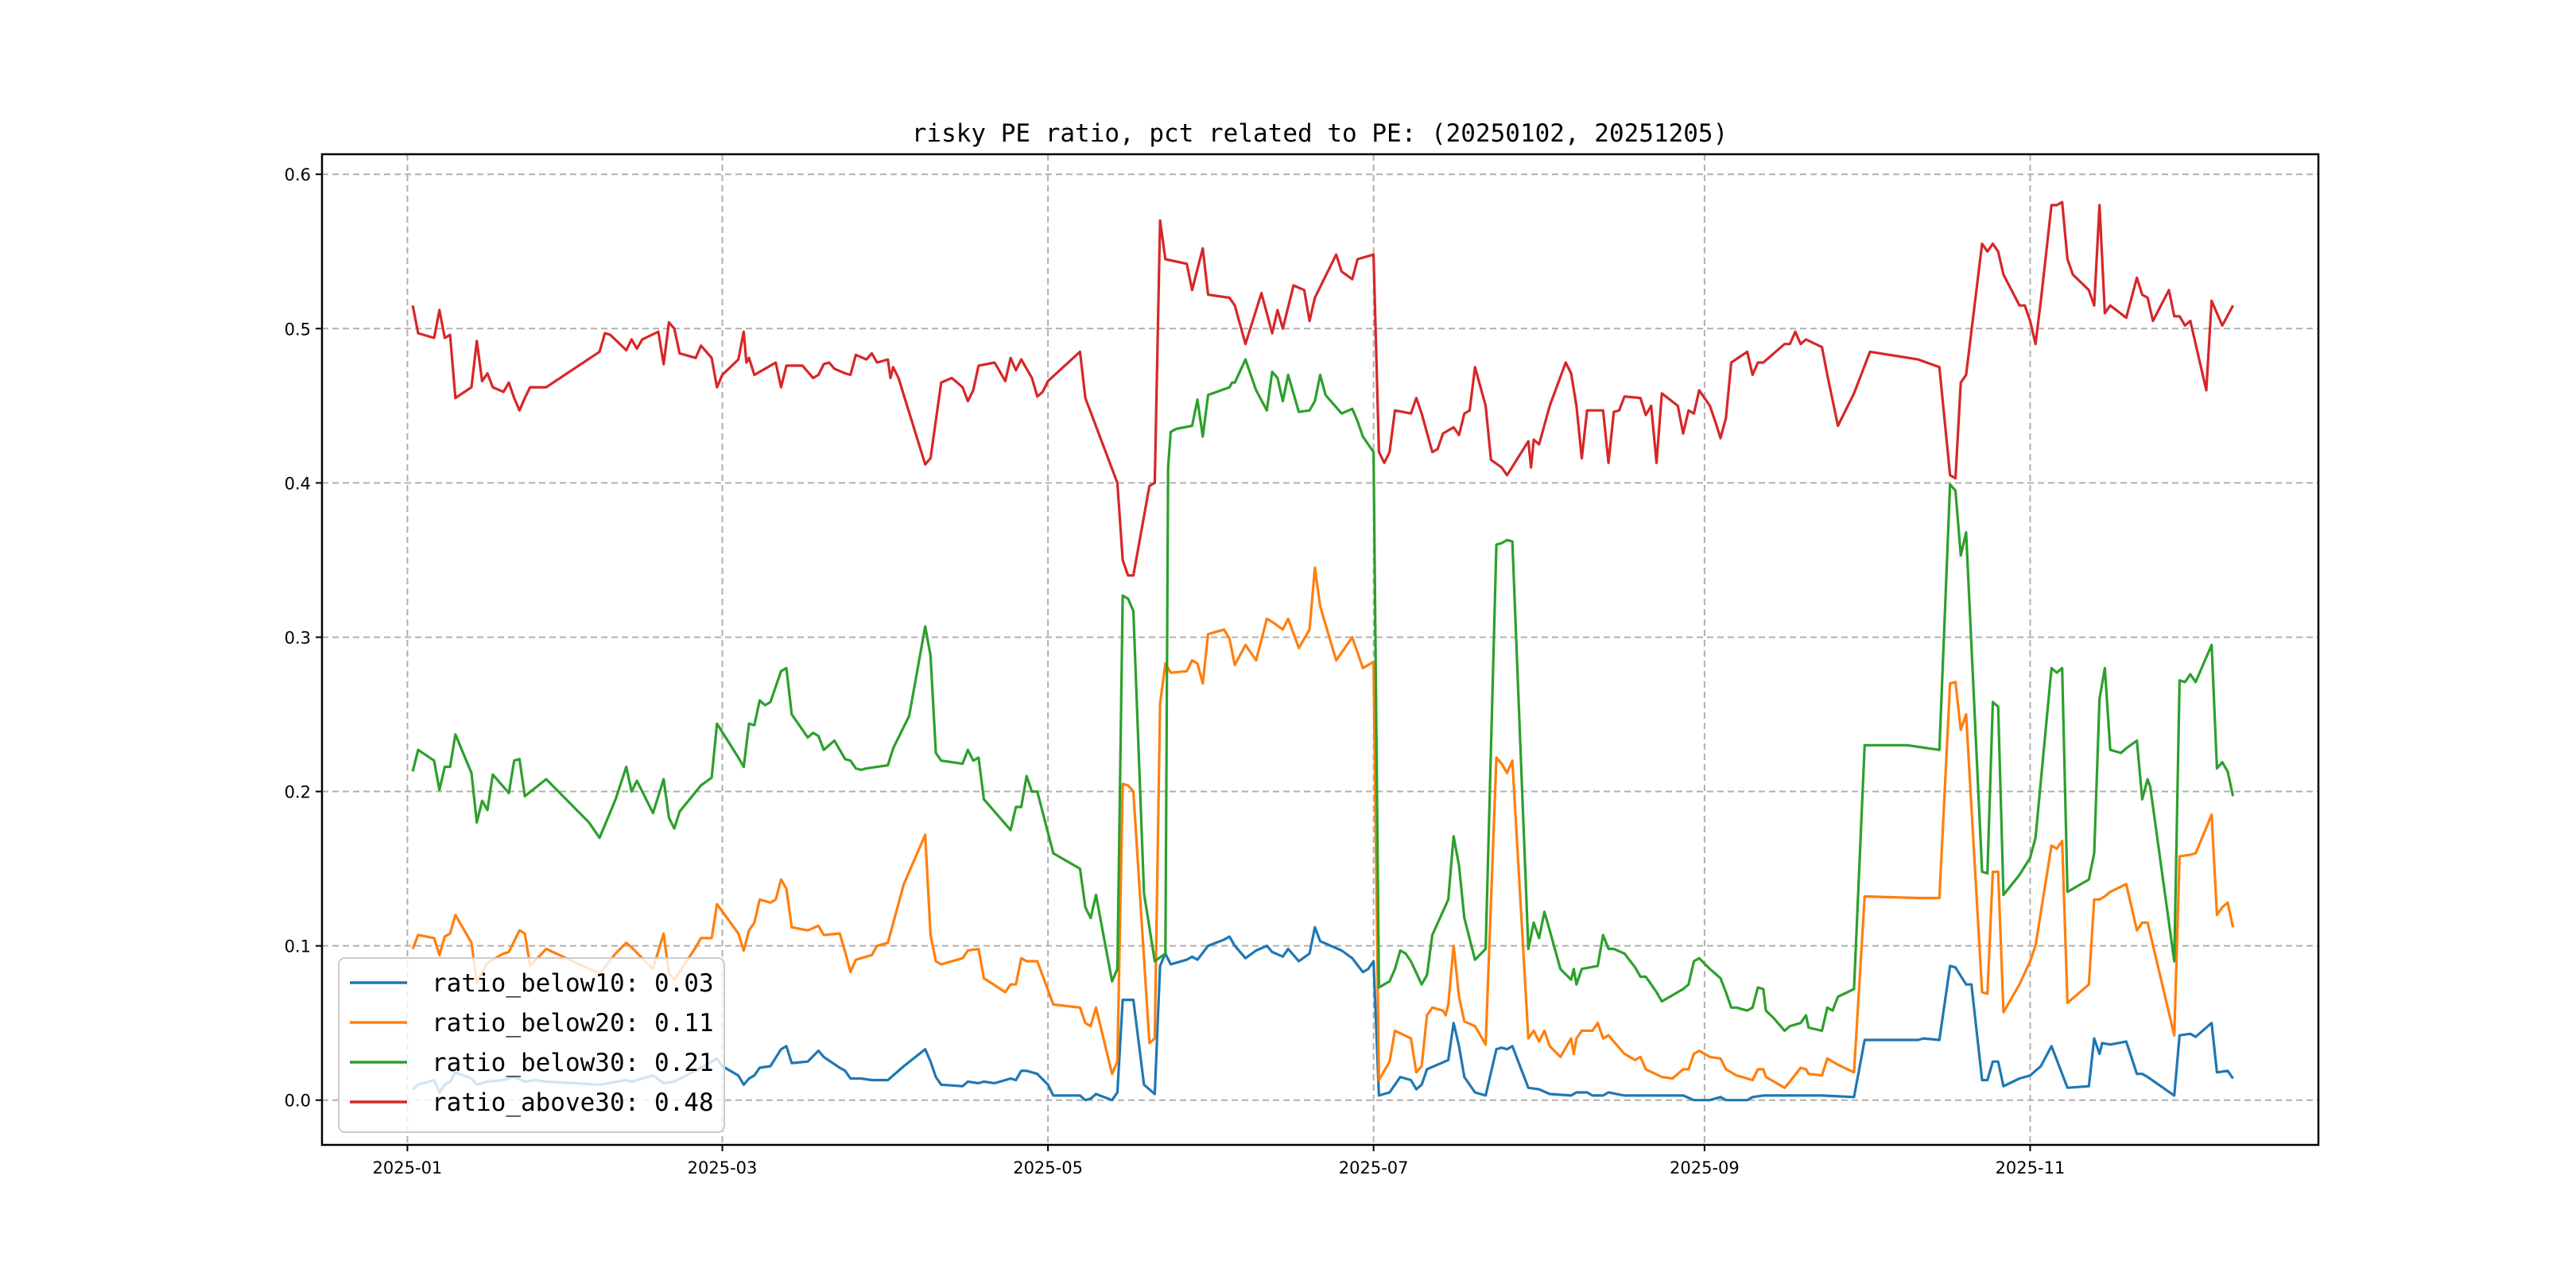  I want to click on legend-label: ratio_below30: 0.21, so click(573, 1063).